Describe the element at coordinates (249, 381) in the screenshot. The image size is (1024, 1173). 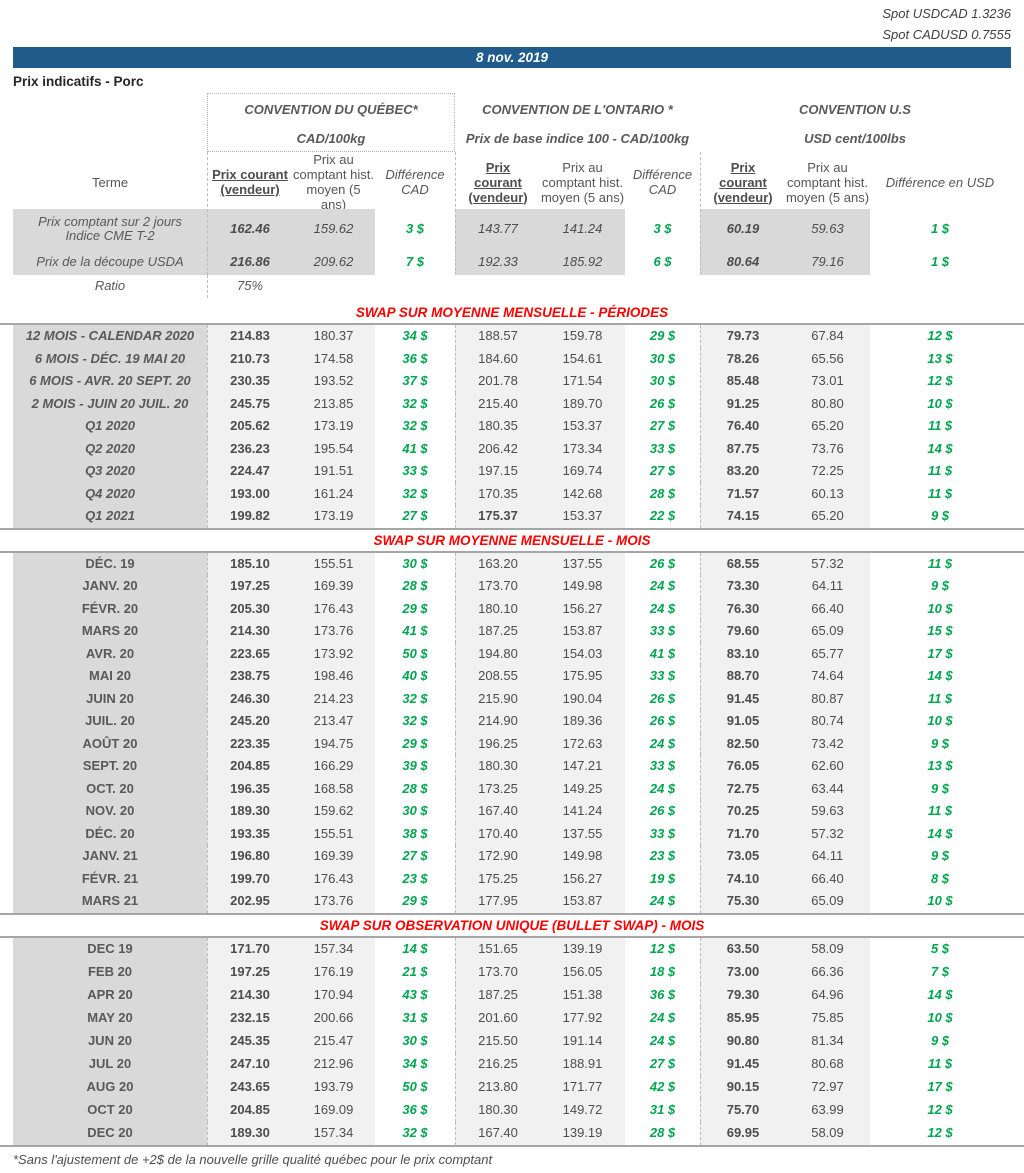
I see `cell-qc-courant: 230.35` at that location.